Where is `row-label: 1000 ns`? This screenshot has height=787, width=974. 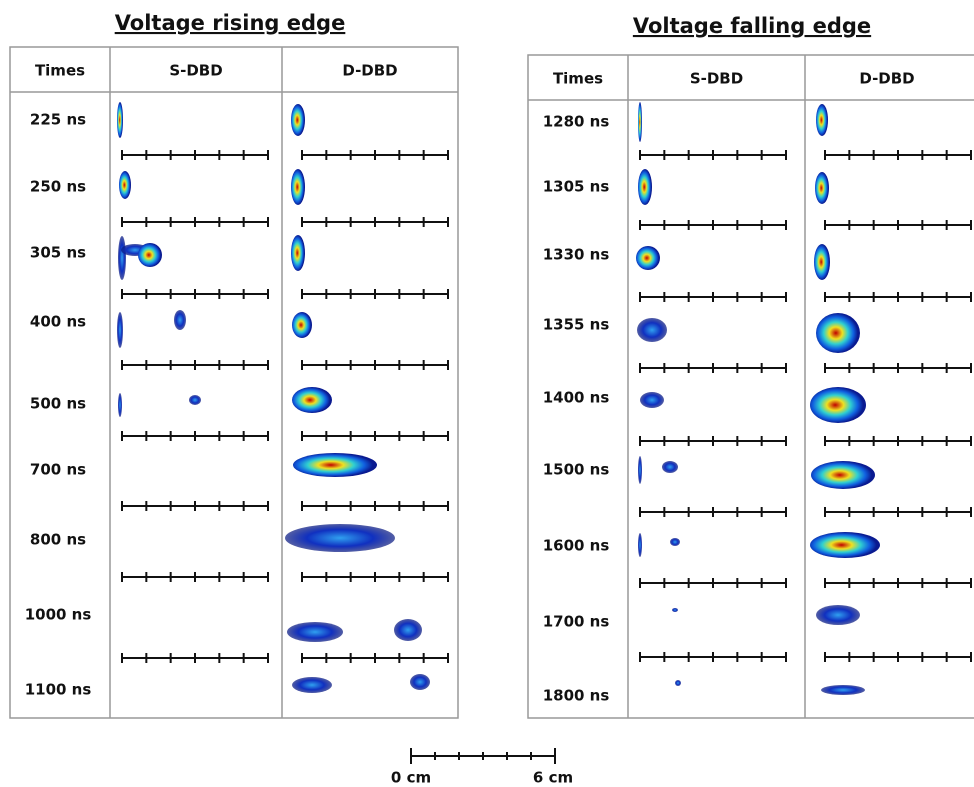
row-label: 1000 ns is located at coordinates (58, 615).